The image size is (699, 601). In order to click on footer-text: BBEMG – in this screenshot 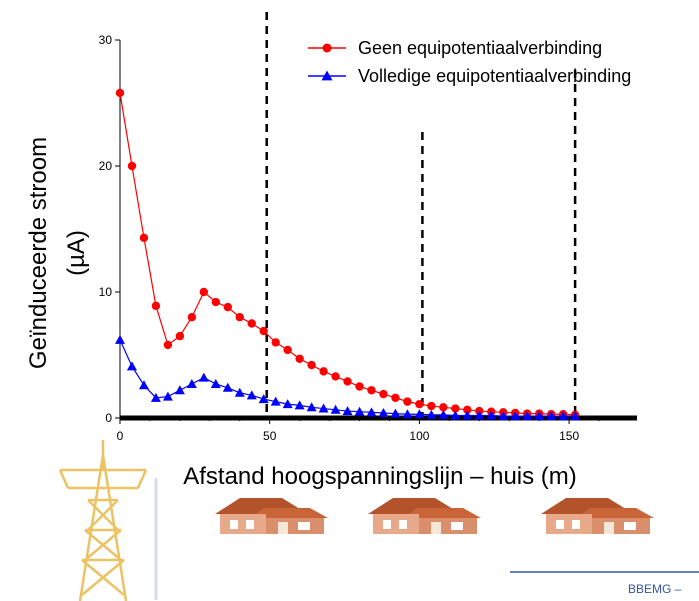, I will do `click(655, 589)`.